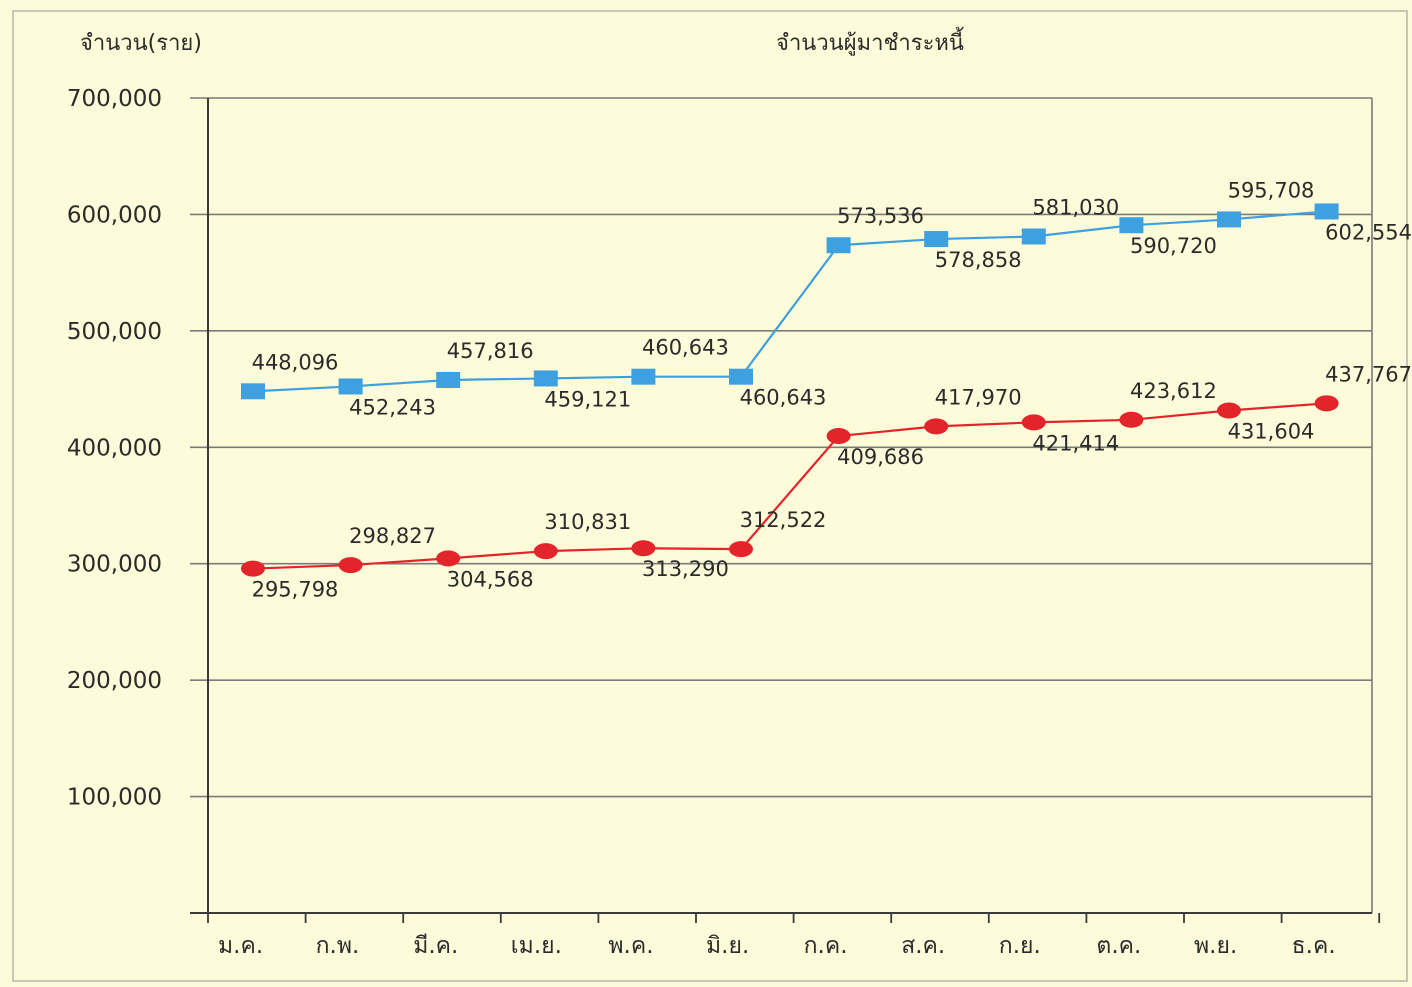 The width and height of the screenshot is (1412, 987). What do you see at coordinates (295, 362) in the screenshot?
I see `series-0-data-label-0: 448,096` at bounding box center [295, 362].